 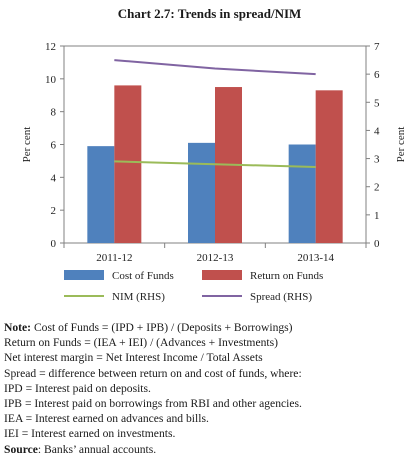 I want to click on y2-axis-tick-label: 6, so click(x=377, y=75).